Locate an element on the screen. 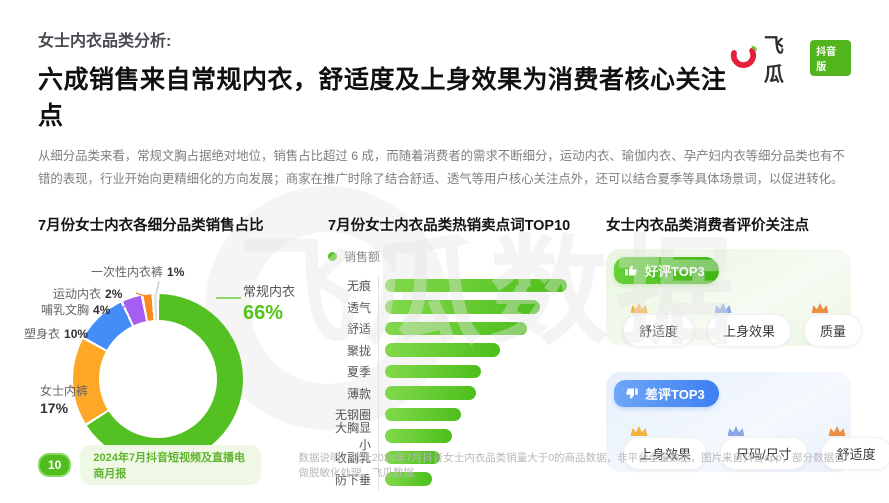 The image size is (889, 503). good-review-items: 舒适度 上身效果 质量 is located at coordinates (743, 324).